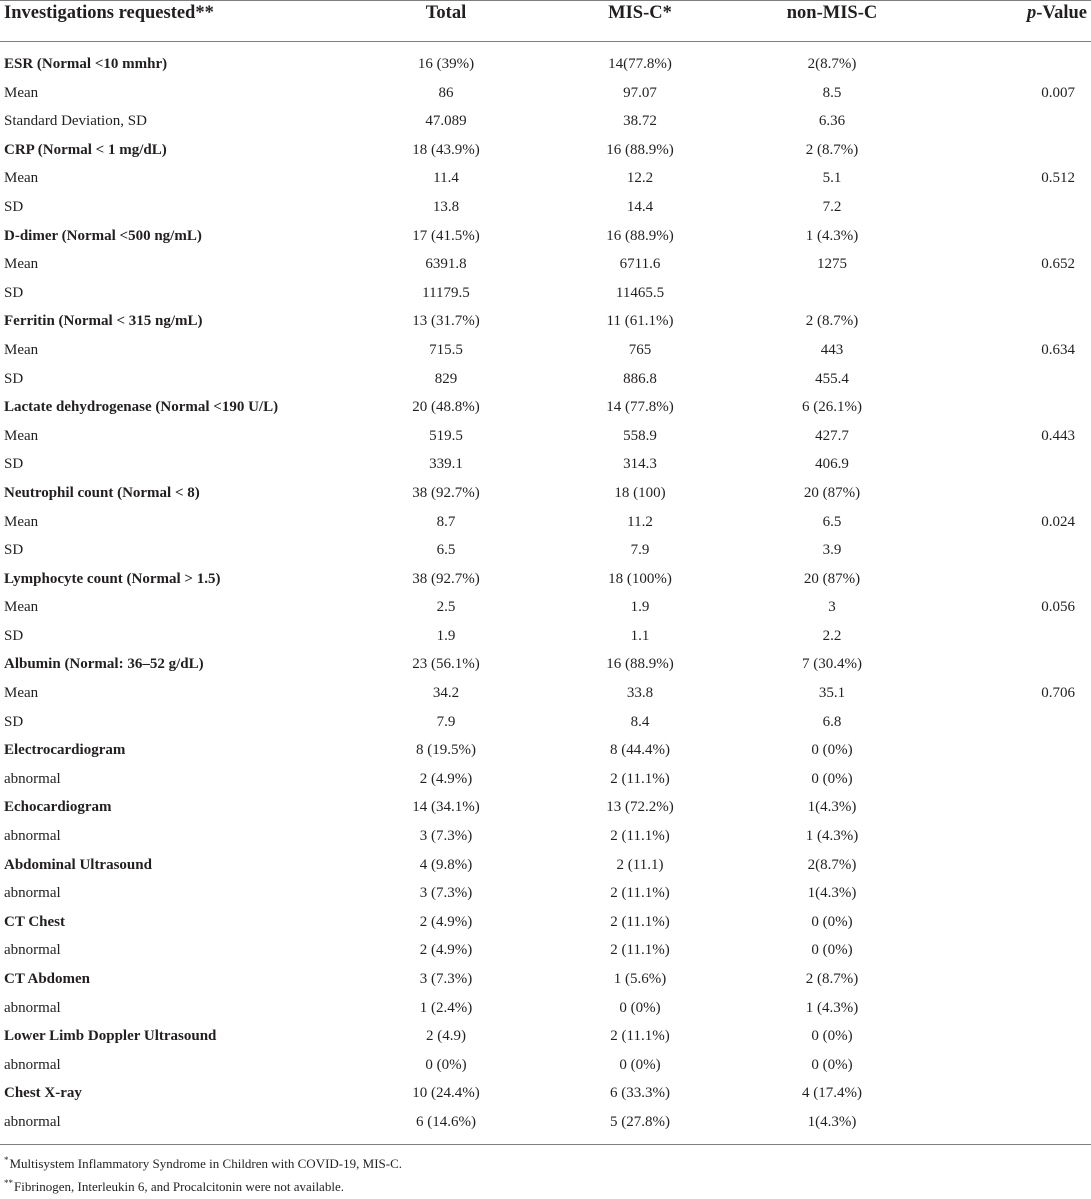 This screenshot has width=1091, height=1199. Describe the element at coordinates (640, 979) in the screenshot. I see `cell-misc: 1 (5.6%)` at that location.